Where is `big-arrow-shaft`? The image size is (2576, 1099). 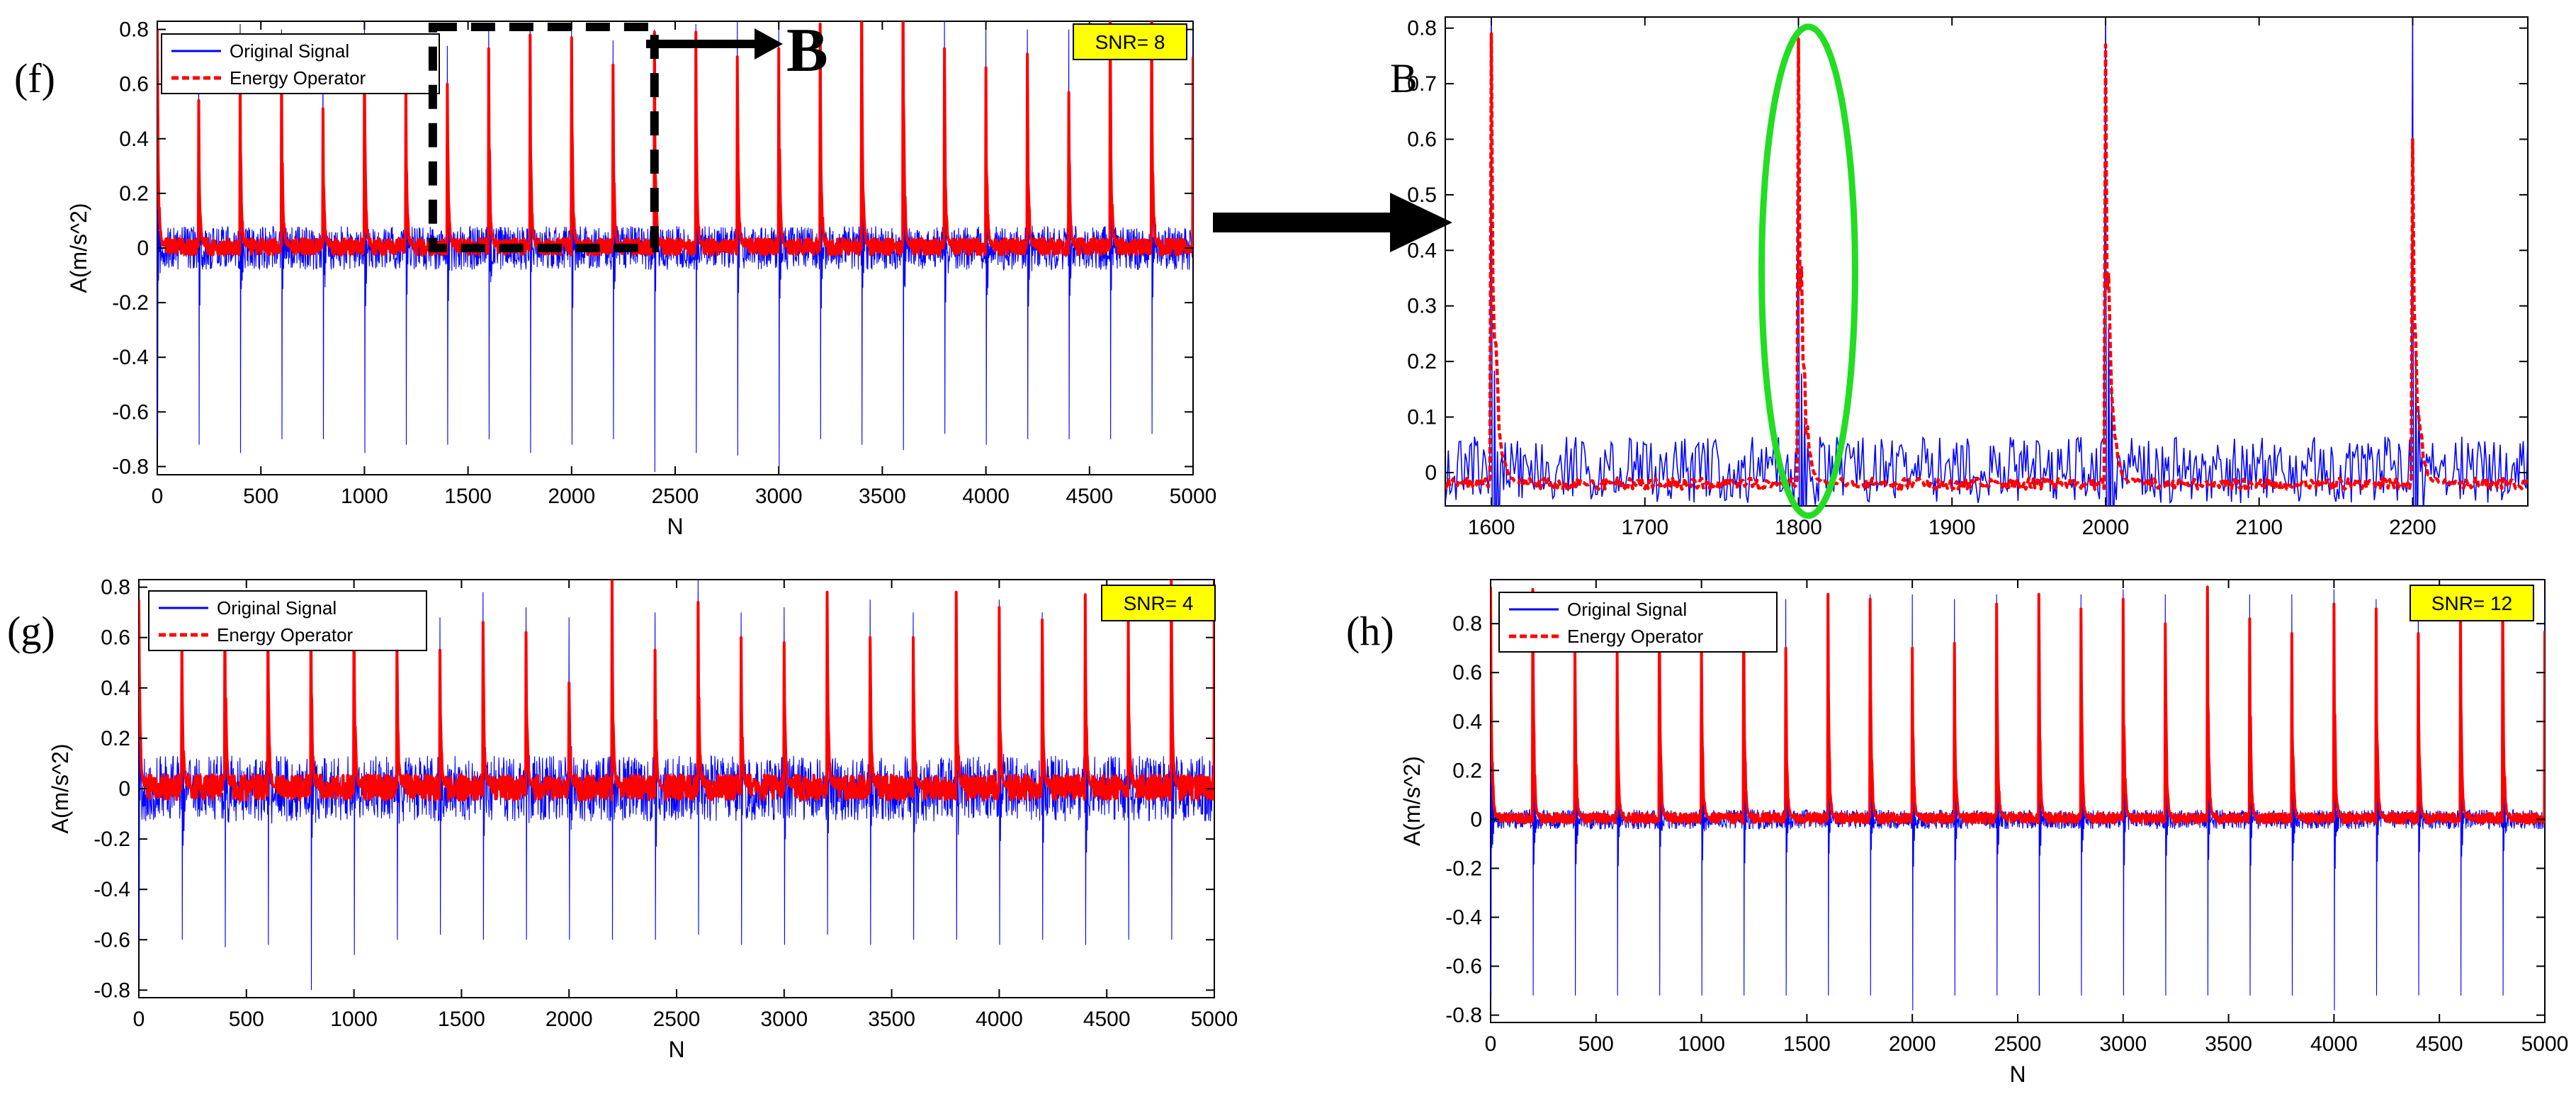
big-arrow-shaft is located at coordinates (1305, 222).